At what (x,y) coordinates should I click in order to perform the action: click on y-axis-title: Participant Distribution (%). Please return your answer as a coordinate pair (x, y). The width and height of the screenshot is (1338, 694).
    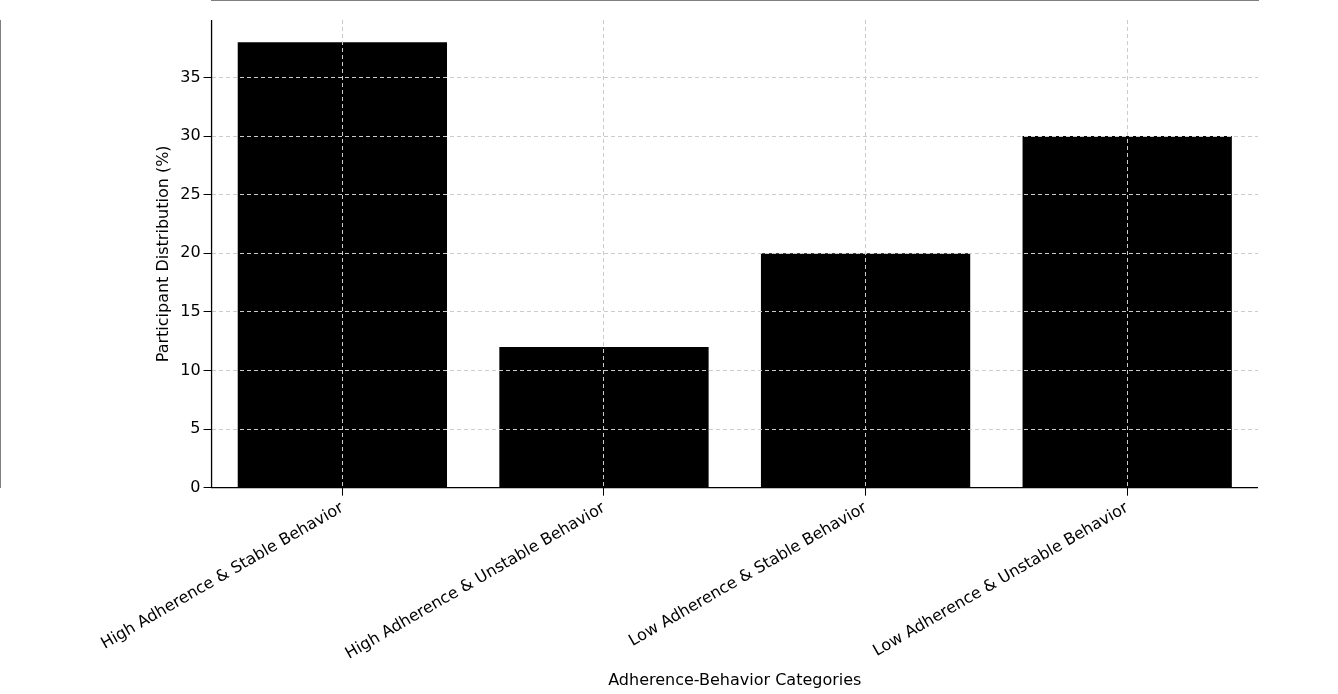
    Looking at the image, I should click on (162, 254).